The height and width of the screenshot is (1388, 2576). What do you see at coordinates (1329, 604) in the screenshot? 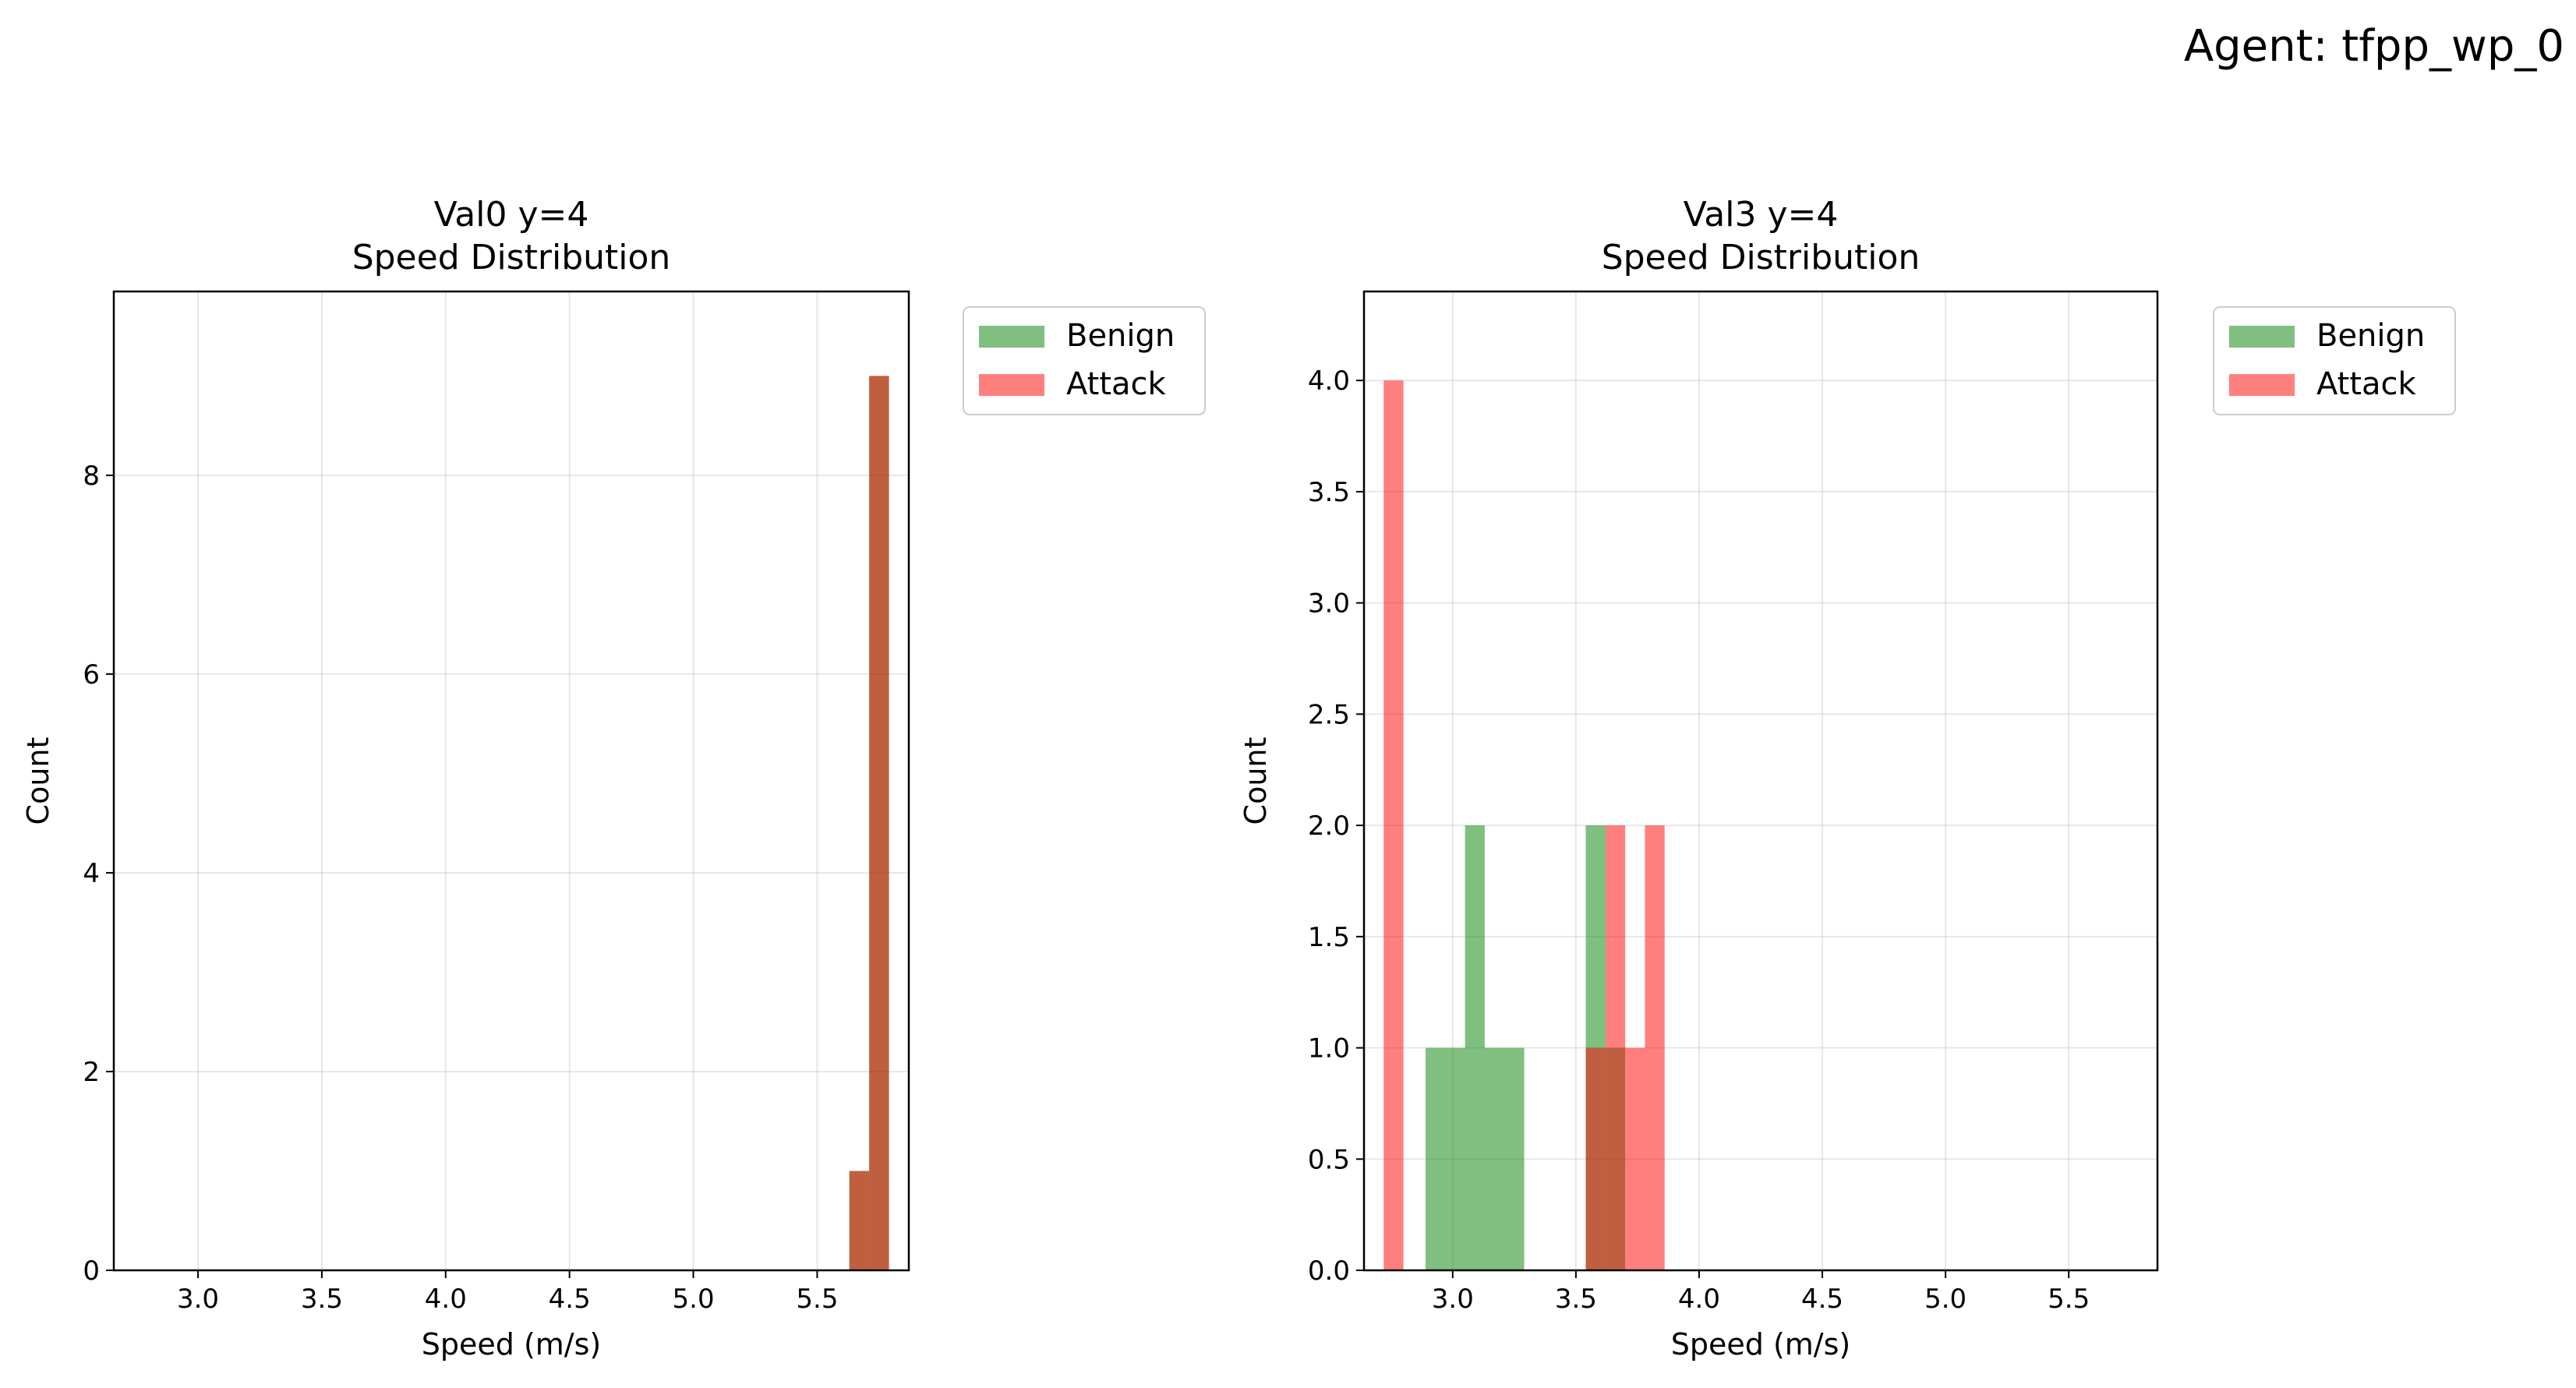
I see `y-tick-label: 3.0` at bounding box center [1329, 604].